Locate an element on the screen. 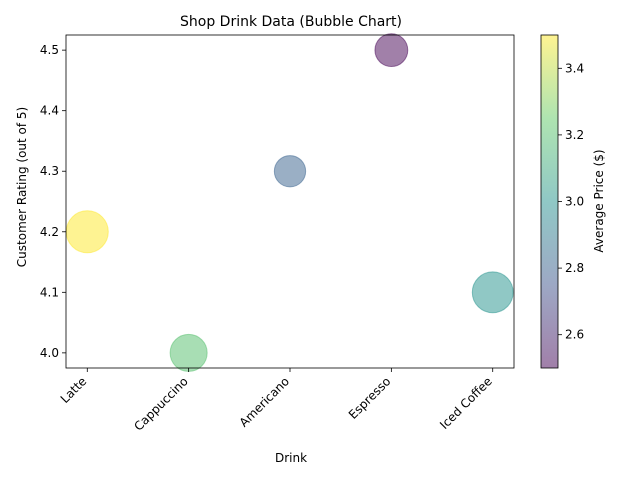 This screenshot has height=480, width=640. y-tick-label: 4.4 is located at coordinates (49, 111).